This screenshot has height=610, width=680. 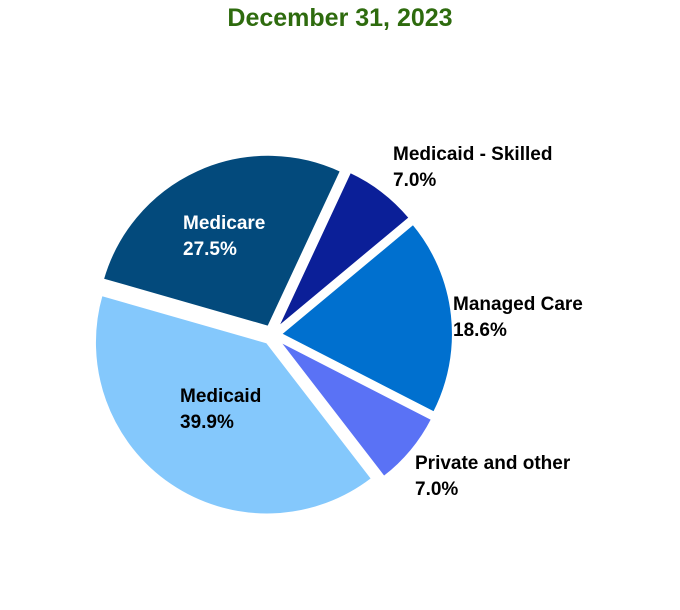 What do you see at coordinates (224, 223) in the screenshot?
I see `category-label-medicare: Medicare` at bounding box center [224, 223].